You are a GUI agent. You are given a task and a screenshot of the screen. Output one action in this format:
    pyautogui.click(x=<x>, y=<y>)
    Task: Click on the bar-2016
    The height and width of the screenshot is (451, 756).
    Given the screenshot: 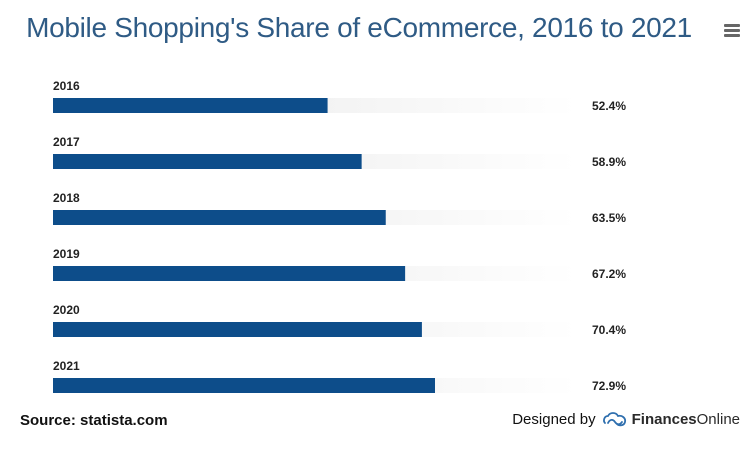 What is the action you would take?
    pyautogui.click(x=190, y=105)
    